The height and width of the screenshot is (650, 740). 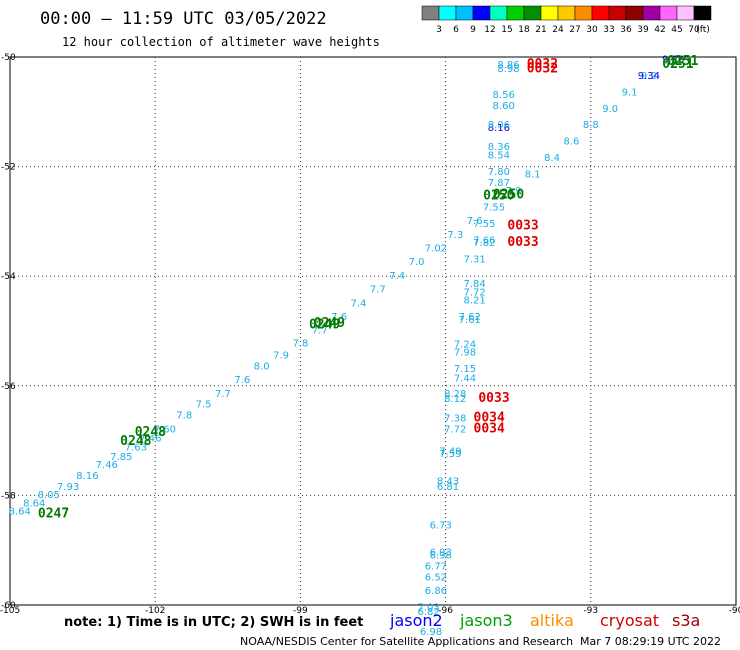 What do you see at coordinates (324, 324) in the screenshot?
I see `time-label: 0249` at bounding box center [324, 324].